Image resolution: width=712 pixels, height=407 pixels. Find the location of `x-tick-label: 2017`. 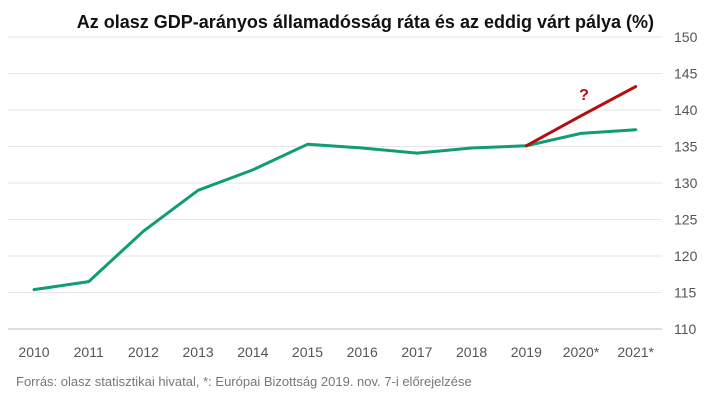

x-tick-label: 2017 is located at coordinates (416, 352).